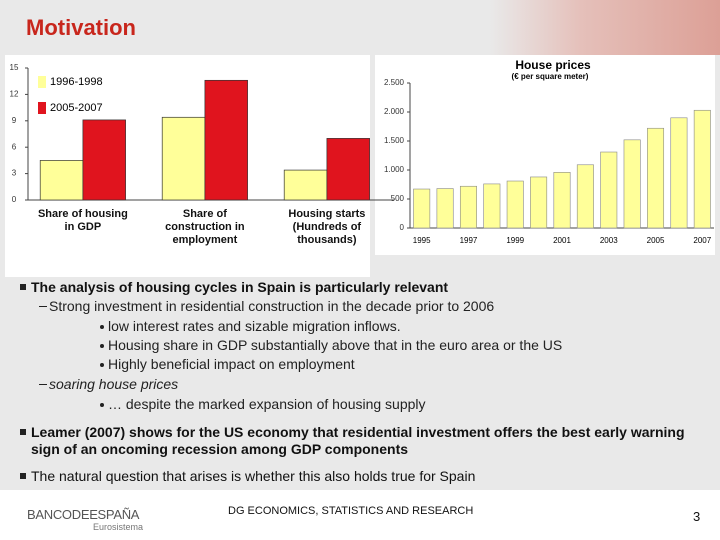  Describe the element at coordinates (702, 240) in the screenshot. I see `x-tick-label: 2007` at that location.